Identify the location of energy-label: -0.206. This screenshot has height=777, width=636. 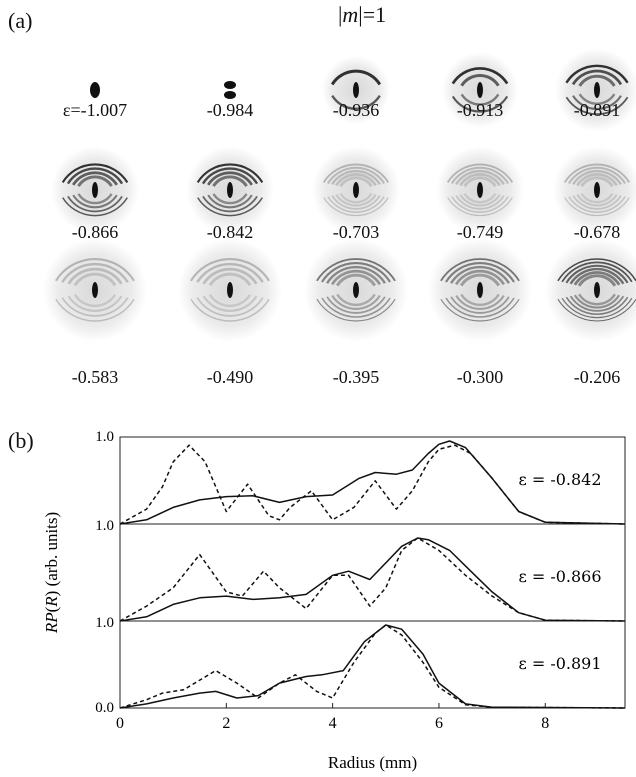
(597, 377).